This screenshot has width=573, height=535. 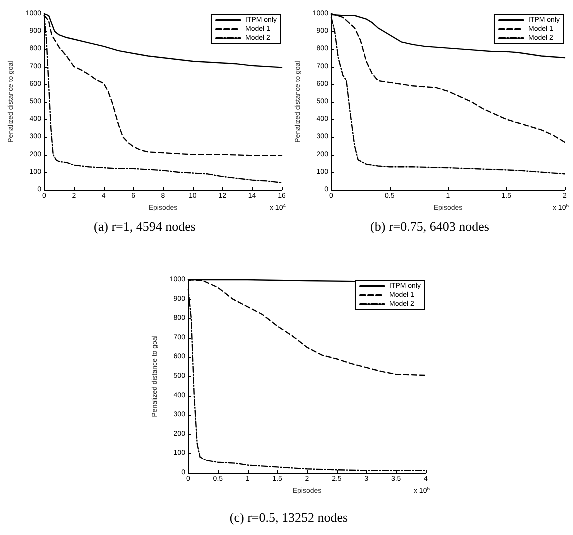 I want to click on text: (a) r=1, 4594 nodes, so click(x=145, y=226).